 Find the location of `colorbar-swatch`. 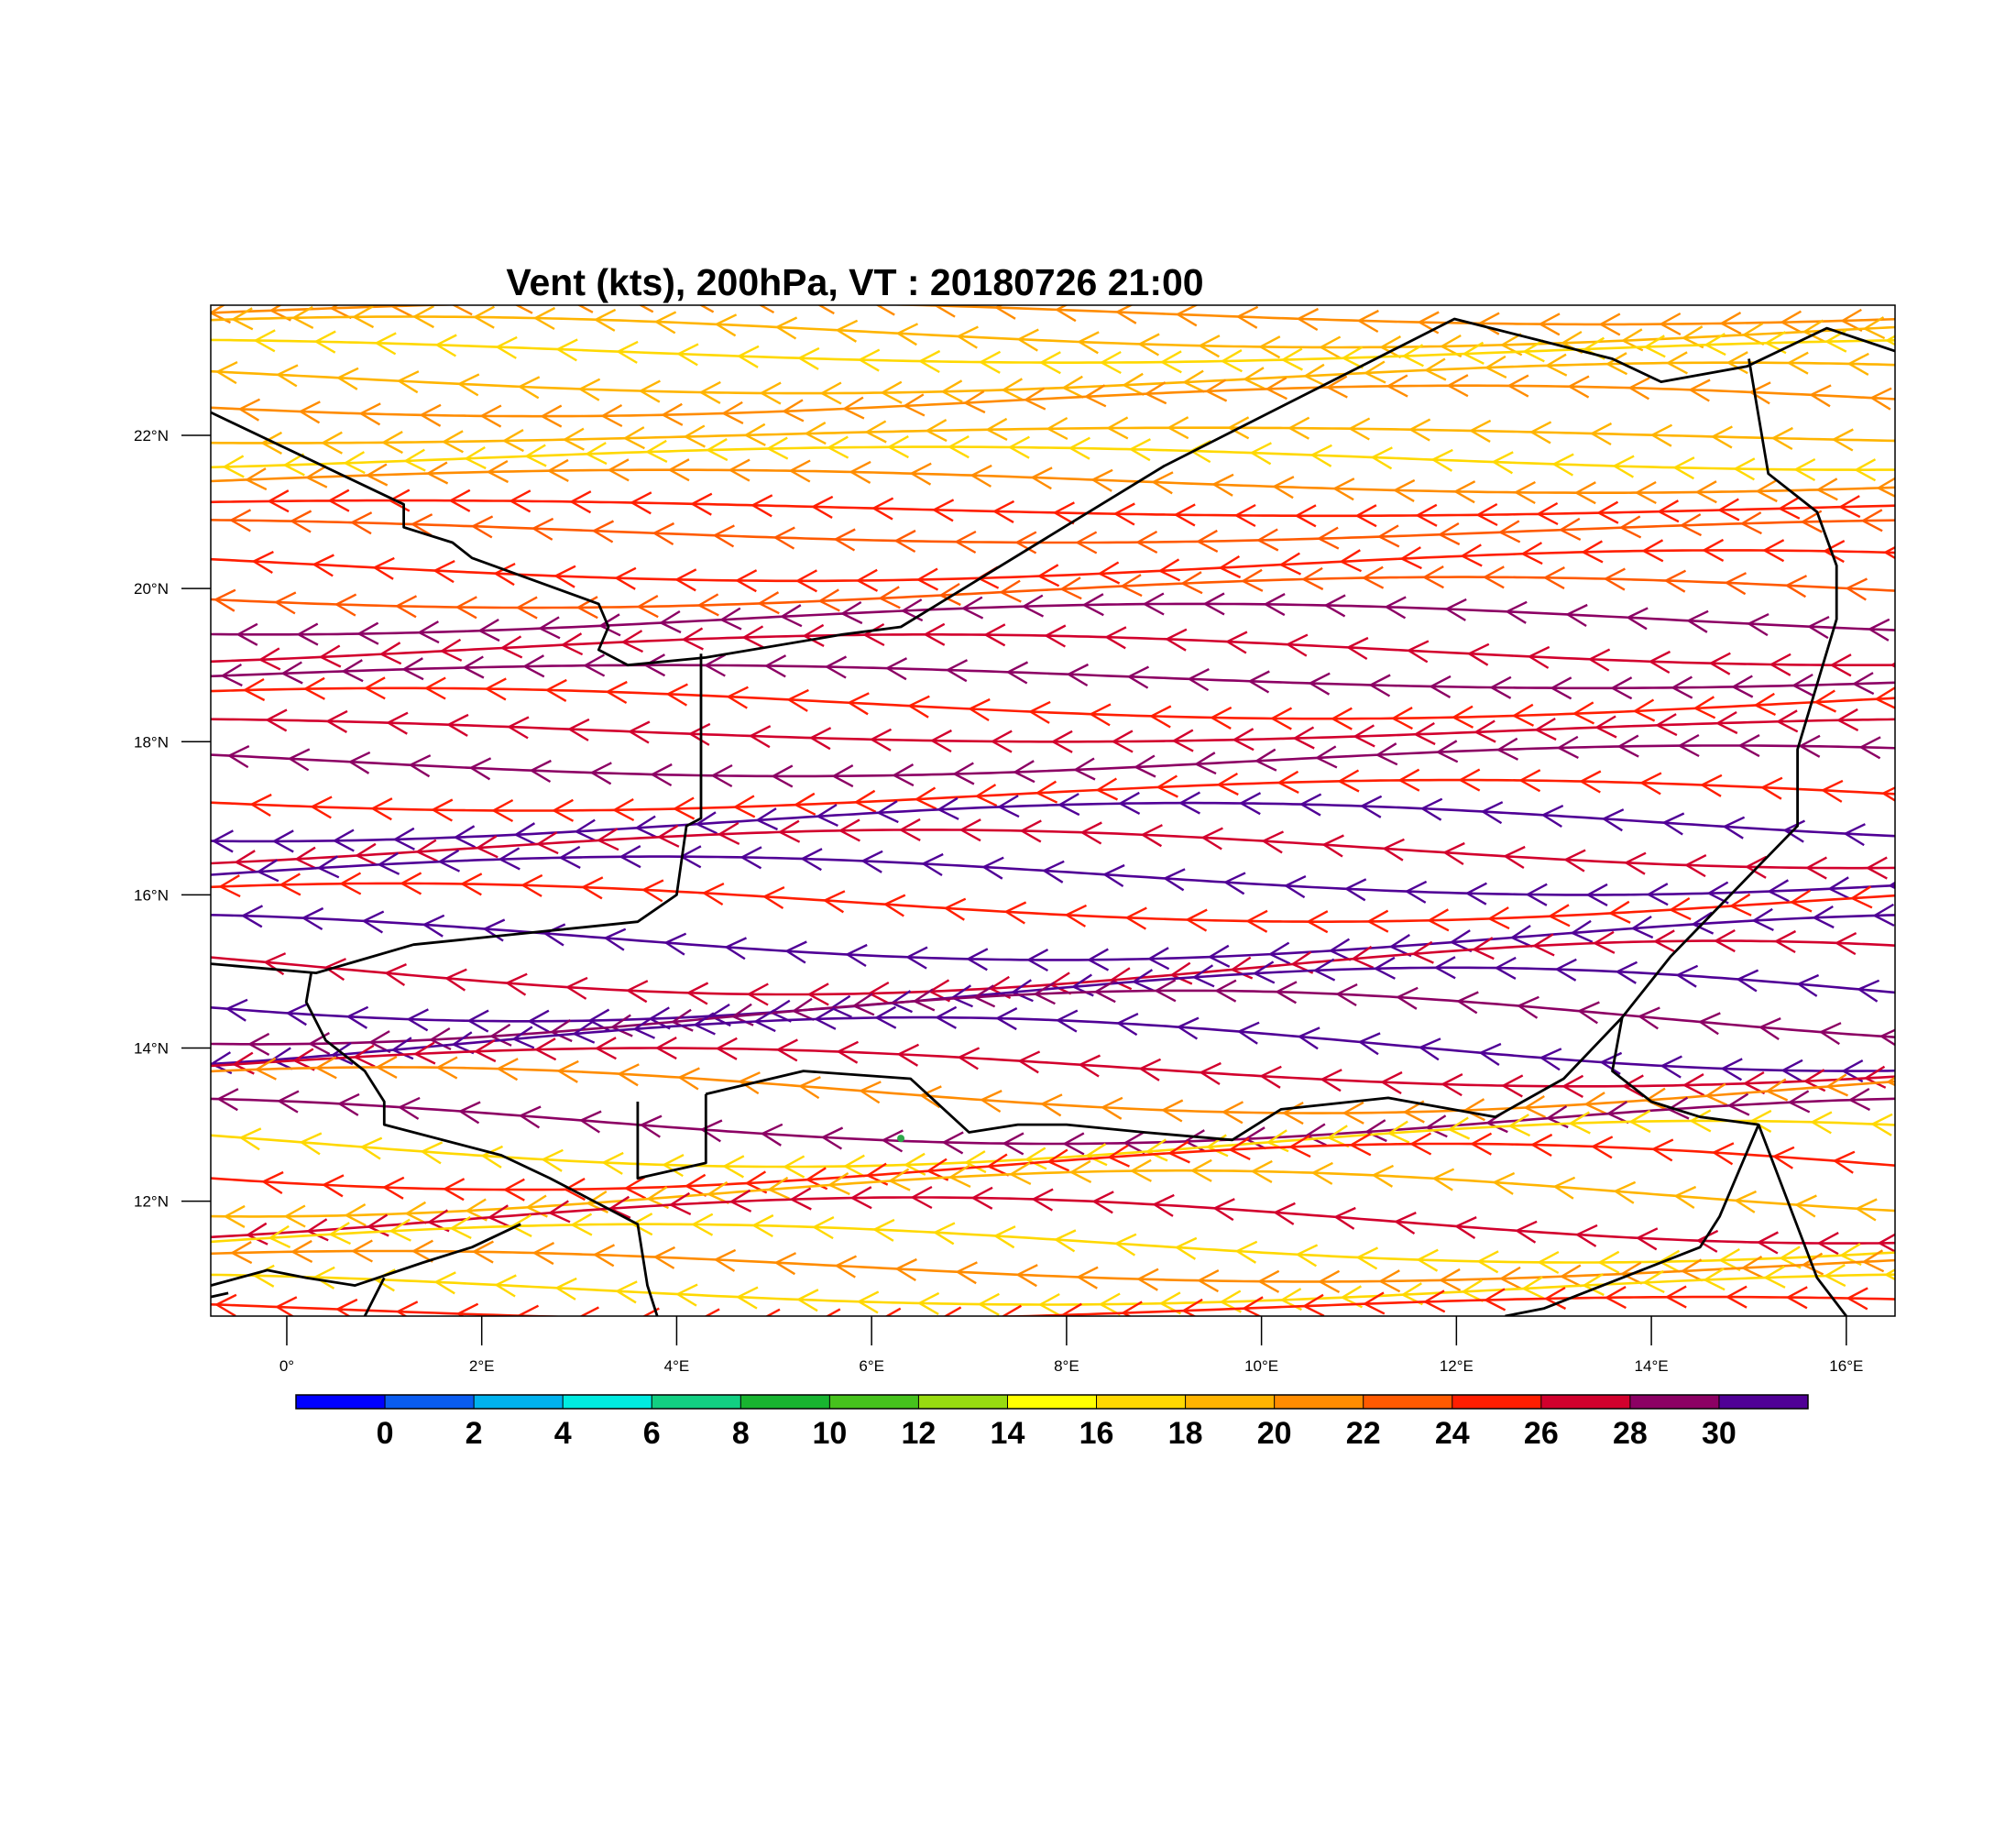

colorbar-swatch is located at coordinates (696, 1402).